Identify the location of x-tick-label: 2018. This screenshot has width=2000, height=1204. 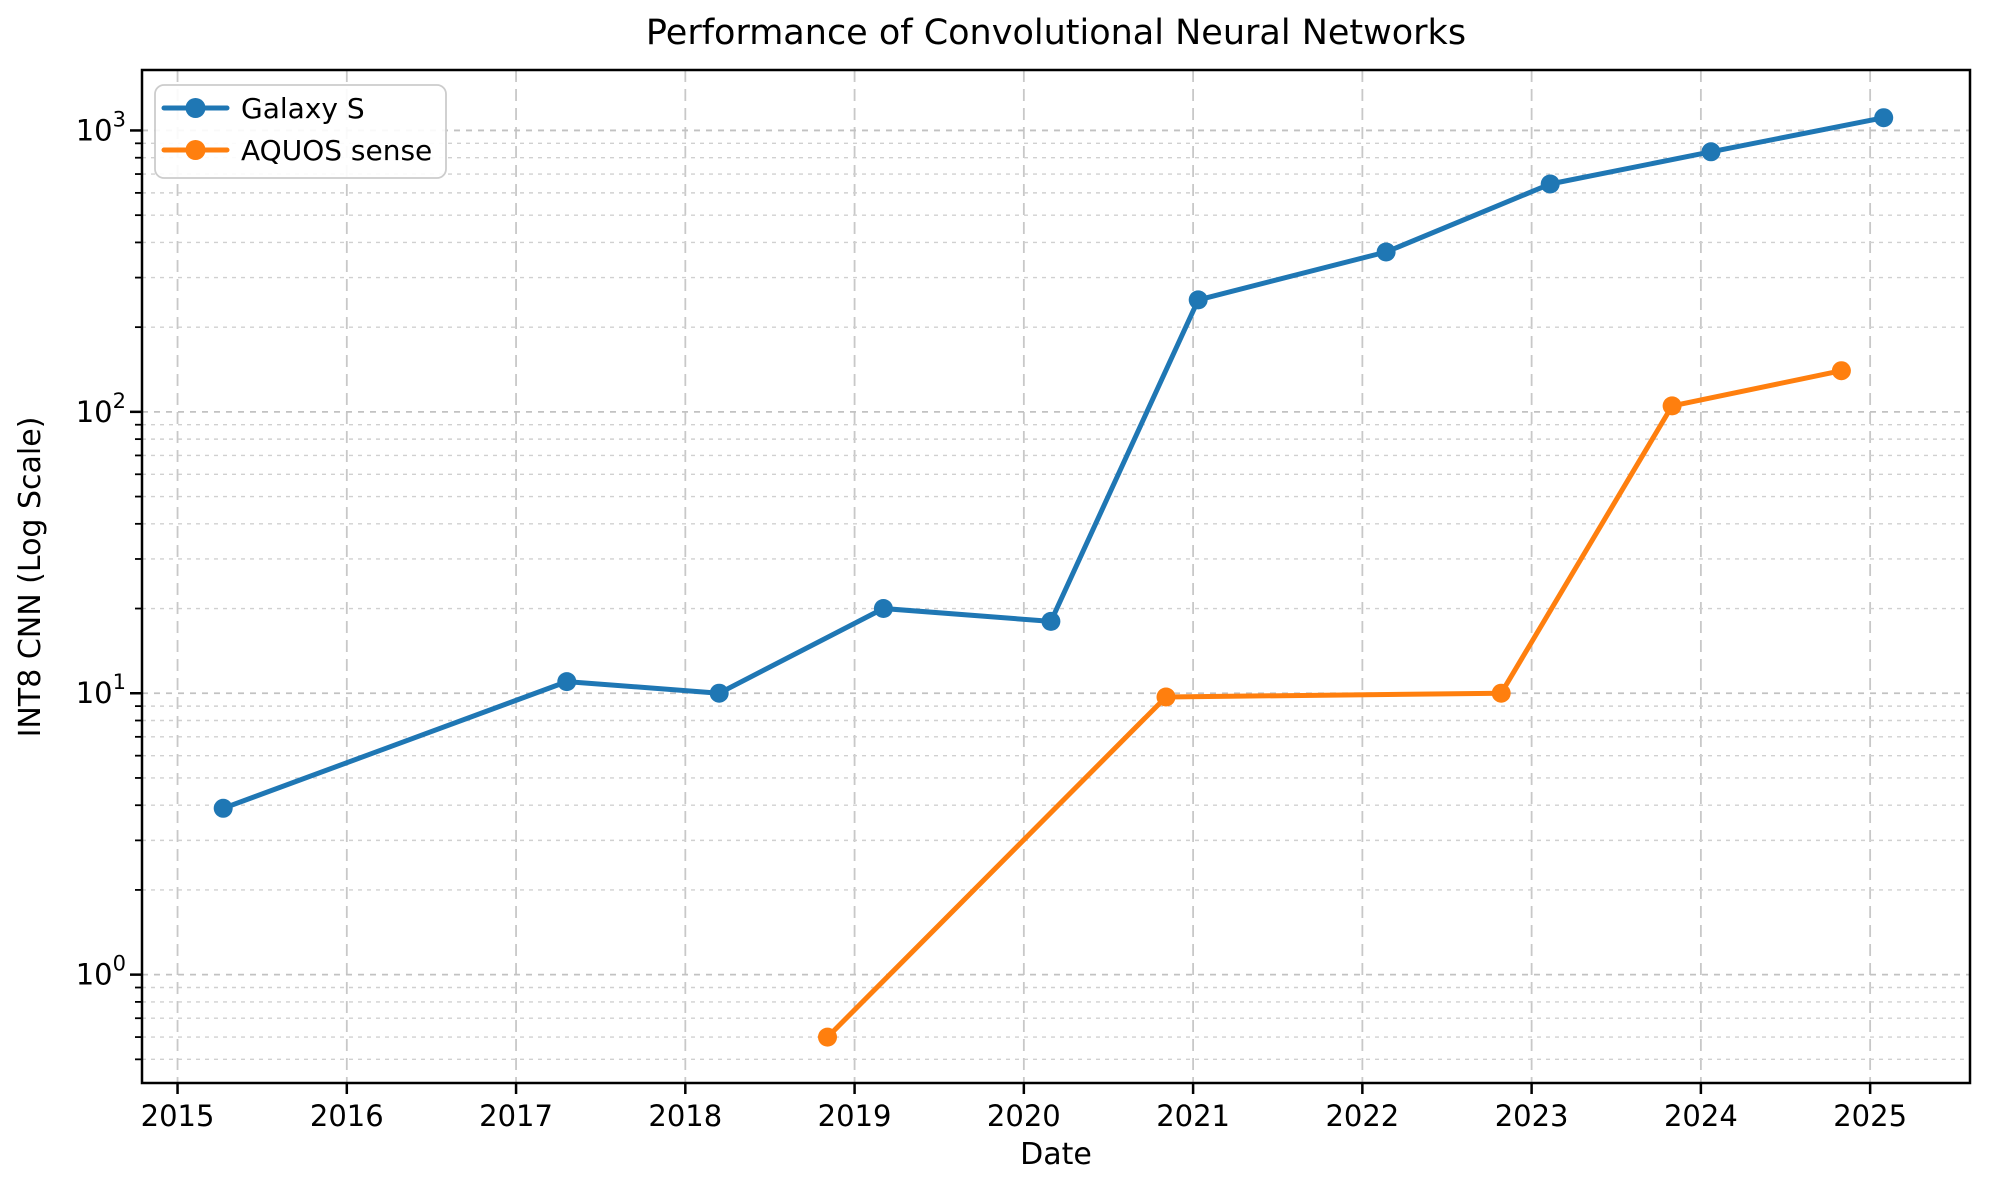
(685, 1116).